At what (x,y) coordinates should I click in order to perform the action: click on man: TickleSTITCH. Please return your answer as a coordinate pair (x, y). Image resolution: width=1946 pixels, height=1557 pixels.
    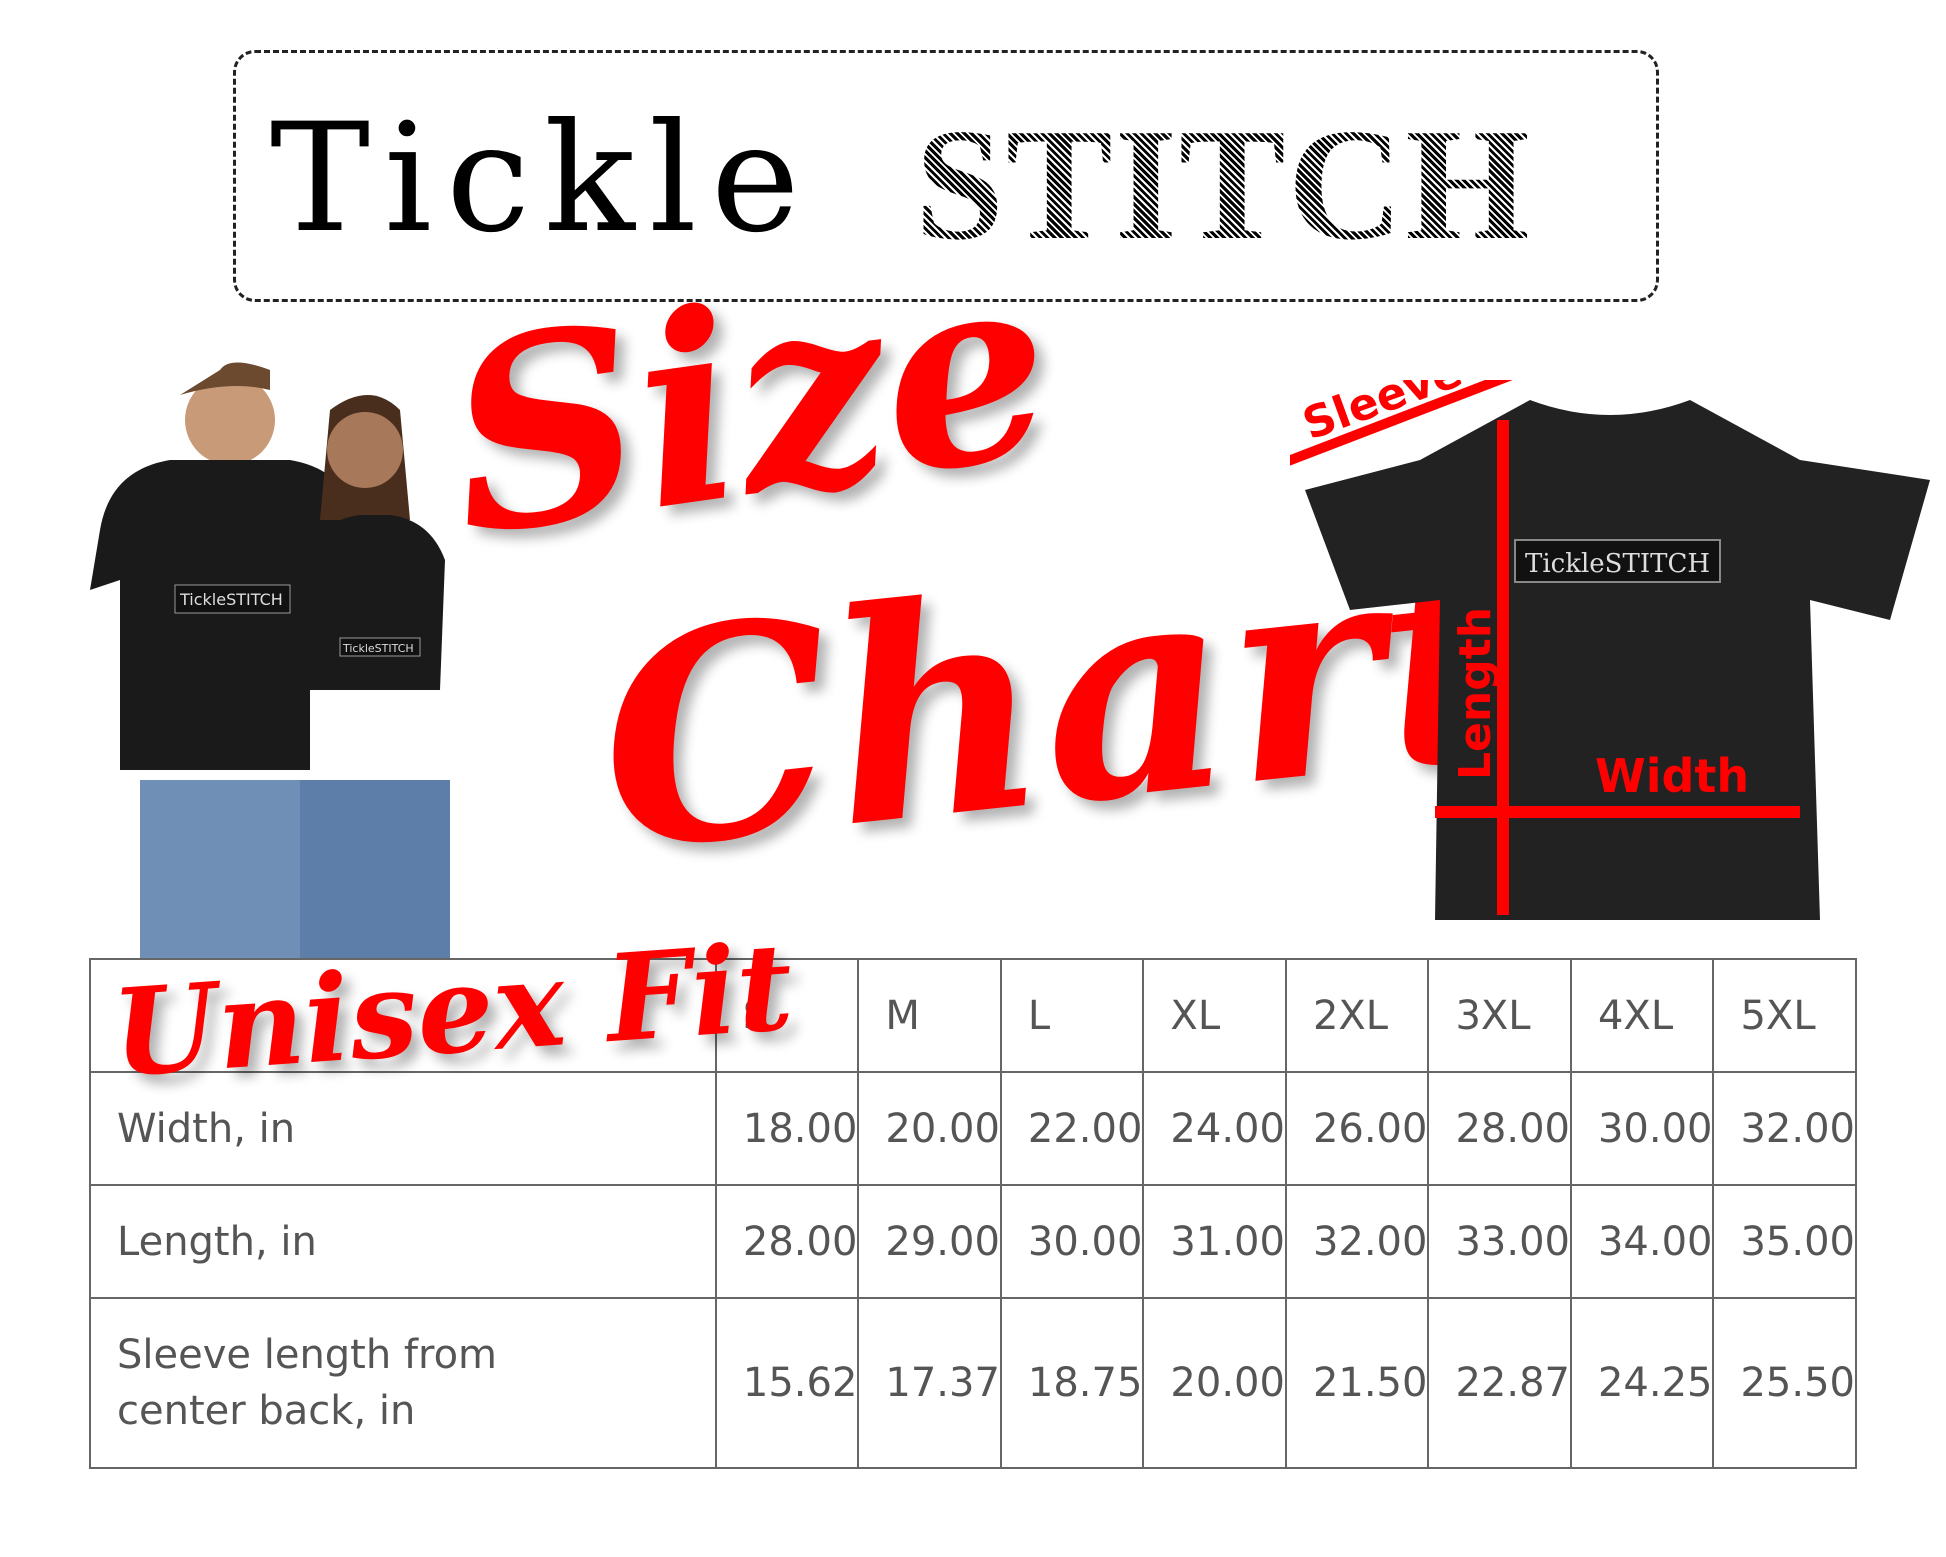
    Looking at the image, I should click on (225, 661).